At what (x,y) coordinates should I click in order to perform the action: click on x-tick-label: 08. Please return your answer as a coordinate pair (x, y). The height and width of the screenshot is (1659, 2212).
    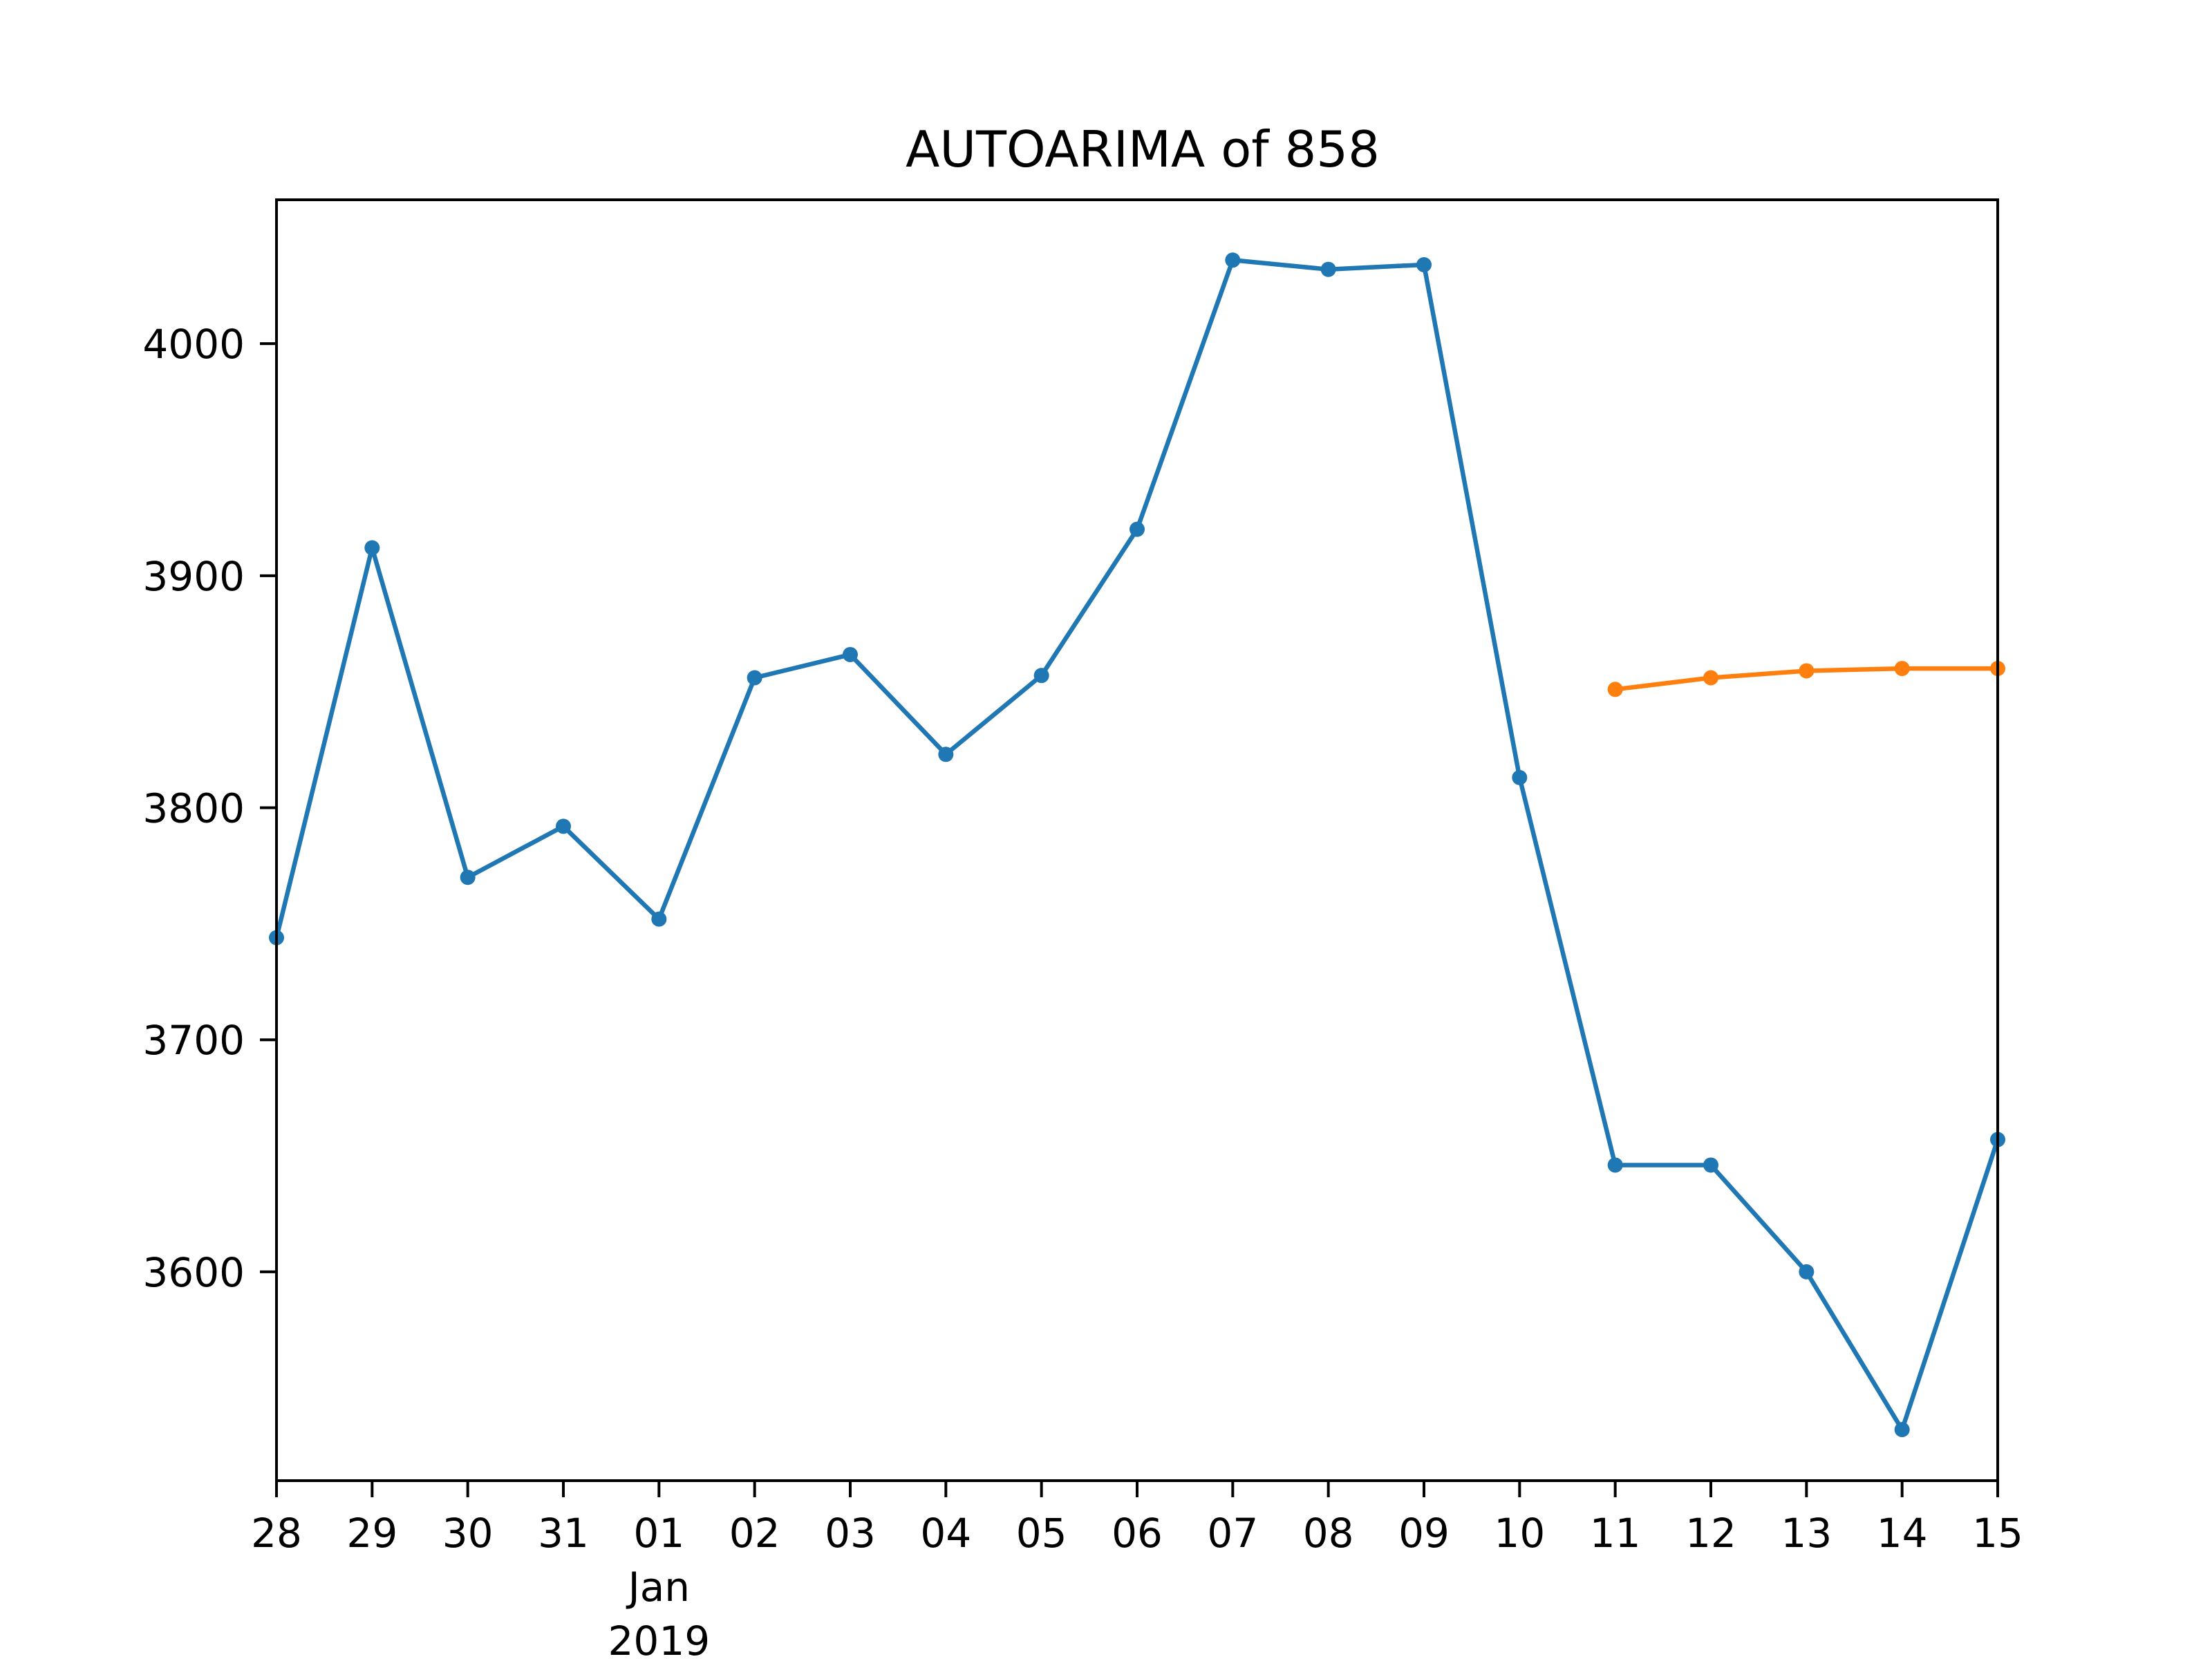
    Looking at the image, I should click on (1328, 1534).